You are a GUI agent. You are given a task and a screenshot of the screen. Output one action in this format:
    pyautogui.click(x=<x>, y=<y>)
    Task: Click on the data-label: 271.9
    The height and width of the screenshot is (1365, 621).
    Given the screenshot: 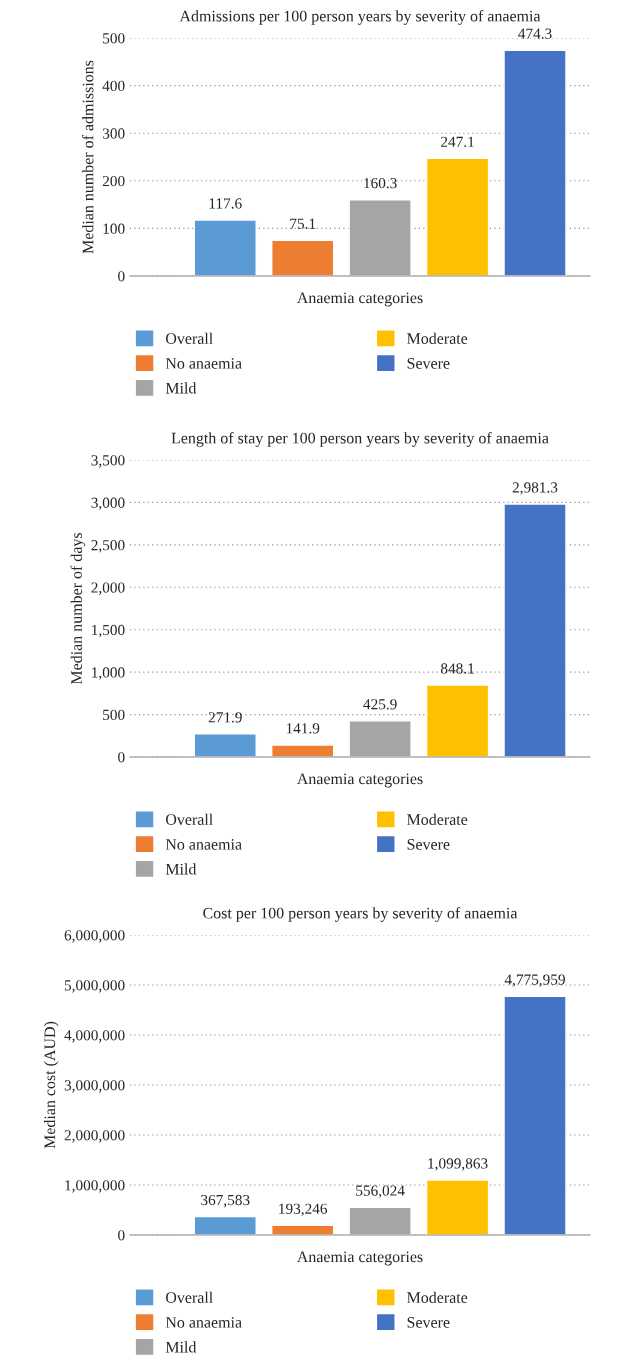 What is the action you would take?
    pyautogui.click(x=225, y=717)
    